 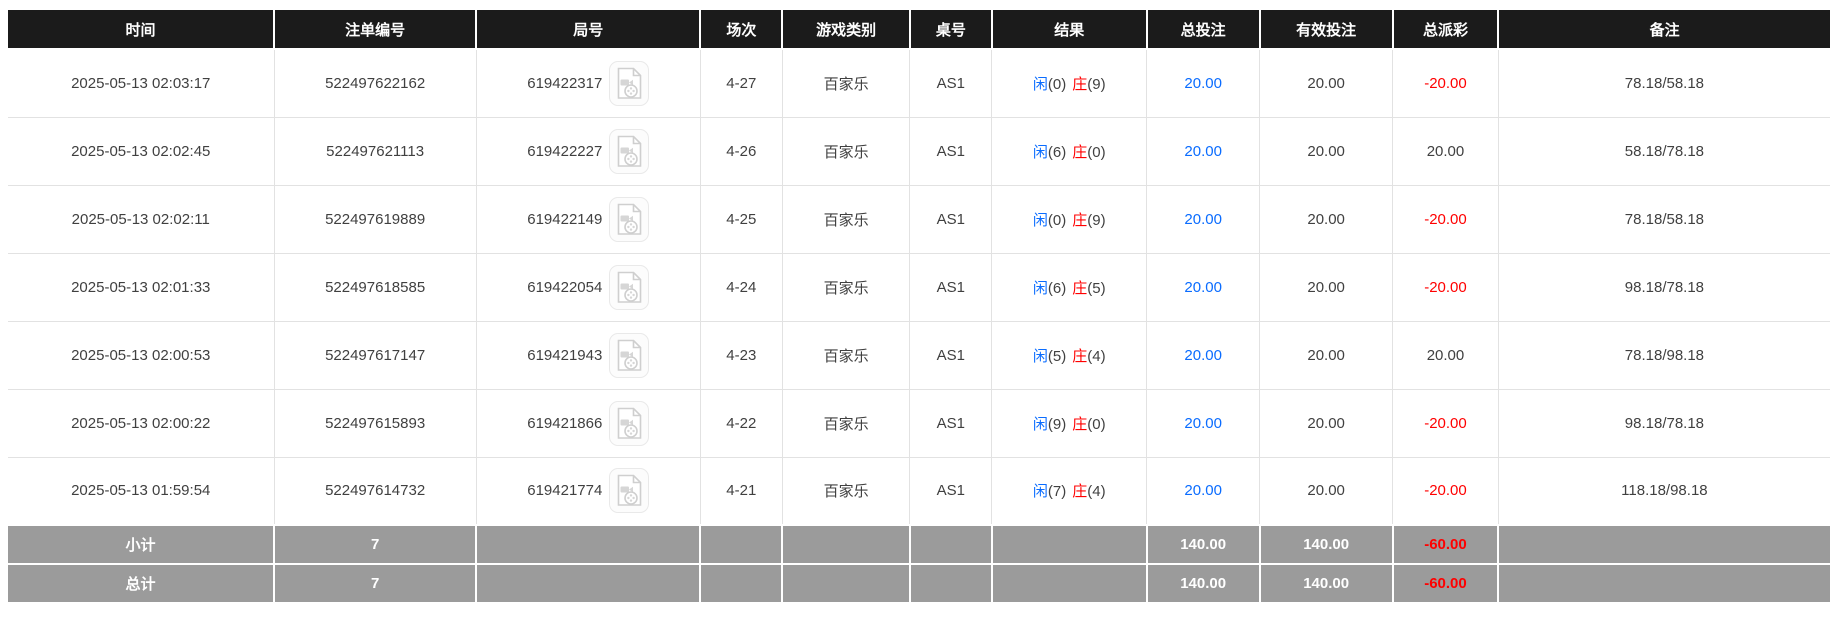 I want to click on grand-total-payout: -60.00, so click(x=1445, y=583).